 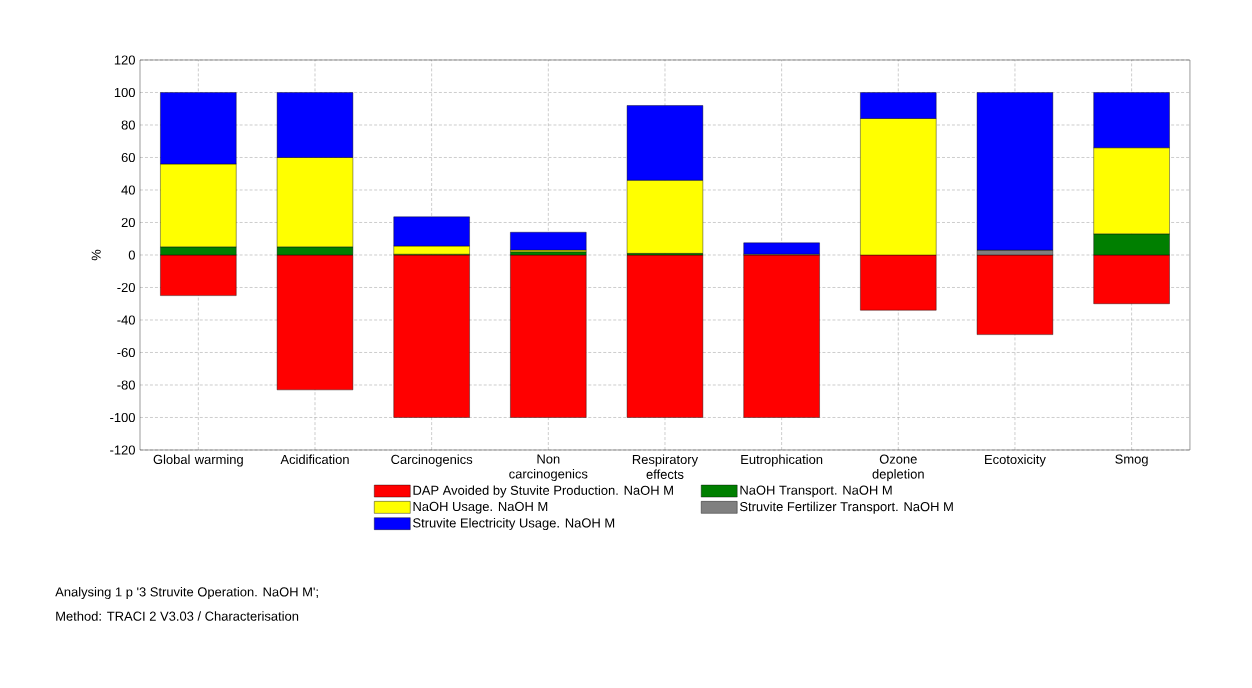 I want to click on y-tick-label: -120, so click(x=122, y=450).